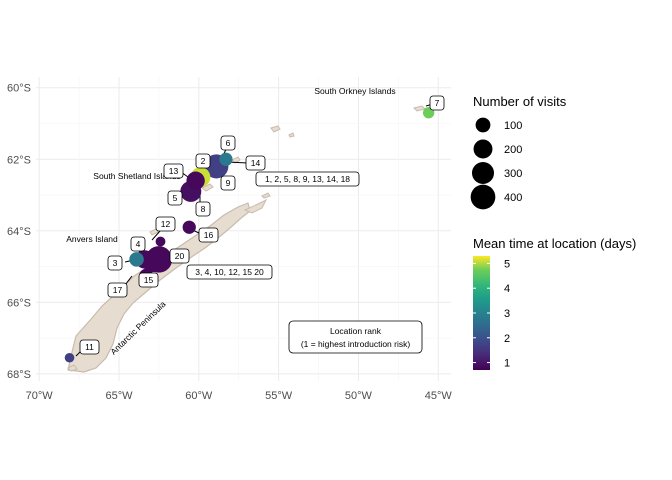  I want to click on y-tick-label: 62°S, so click(19, 160).